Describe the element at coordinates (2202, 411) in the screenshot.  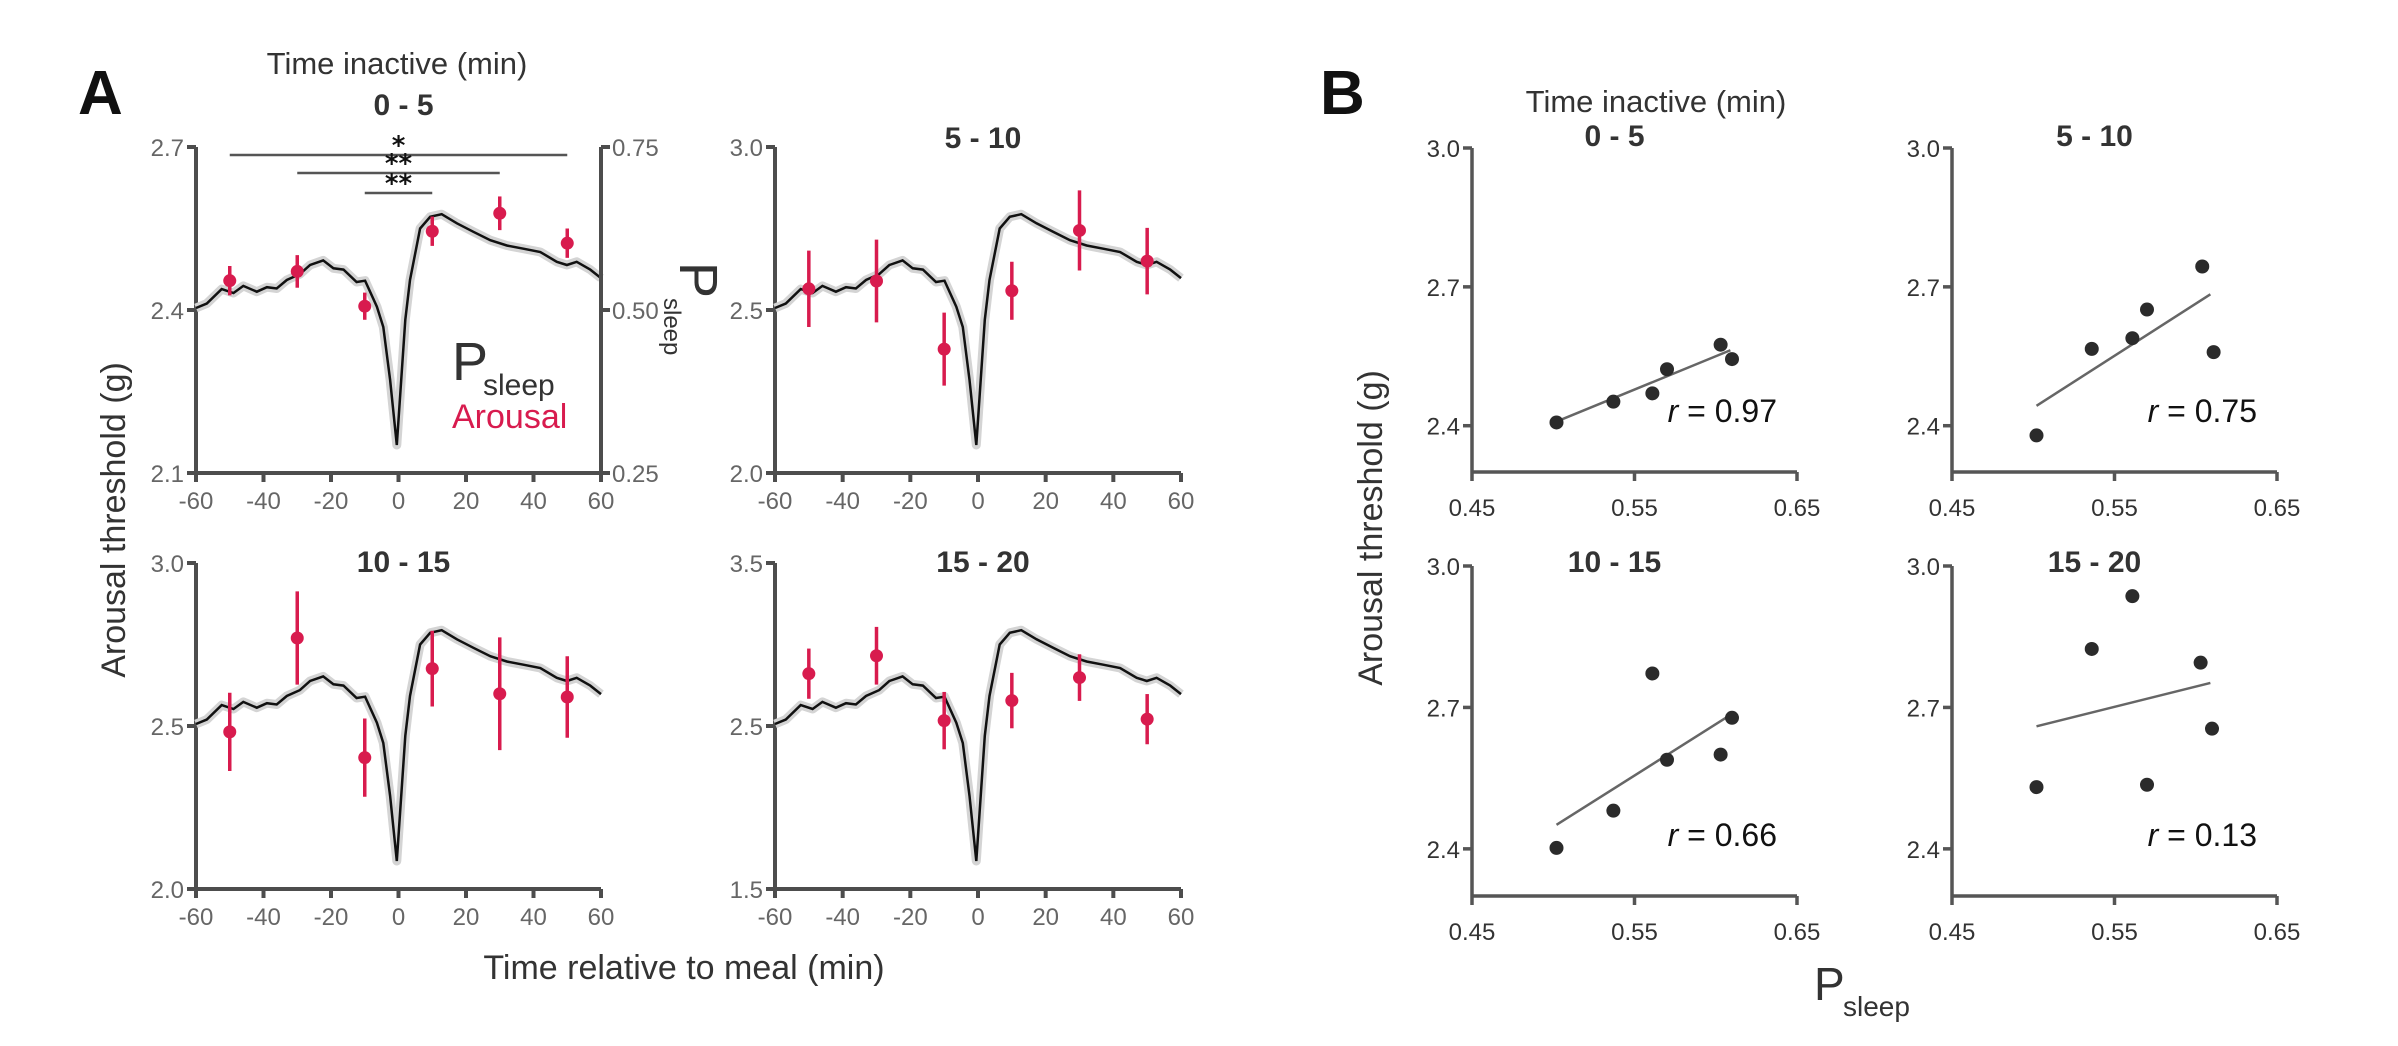
I see `correlation-label: r = 0.75` at that location.